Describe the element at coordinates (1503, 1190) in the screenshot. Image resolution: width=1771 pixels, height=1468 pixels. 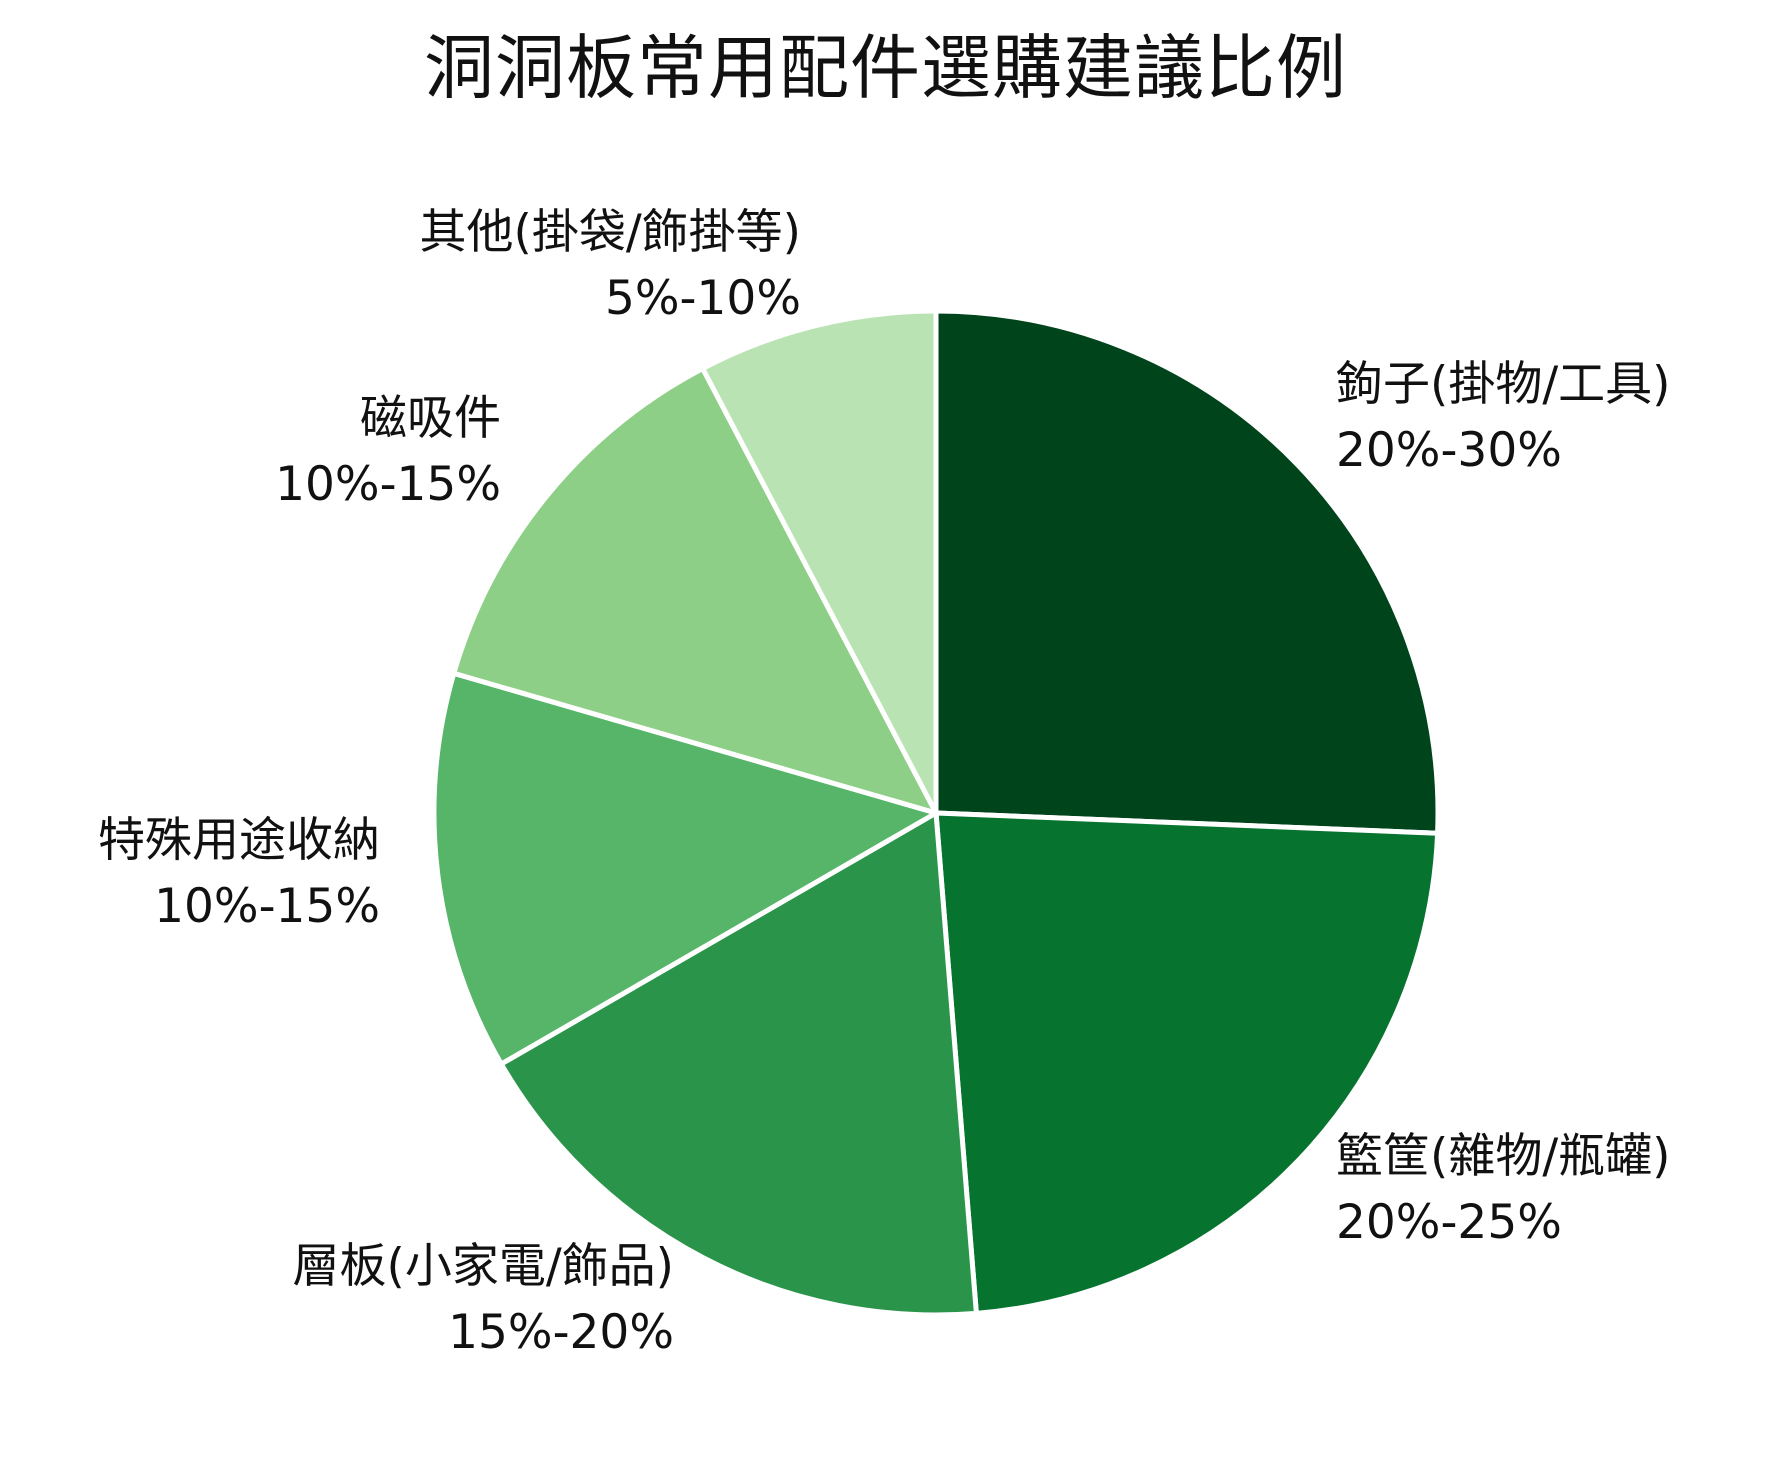
I see `label-baskets: 籃筐(雜物/瓶罐) 20%-25%` at that location.